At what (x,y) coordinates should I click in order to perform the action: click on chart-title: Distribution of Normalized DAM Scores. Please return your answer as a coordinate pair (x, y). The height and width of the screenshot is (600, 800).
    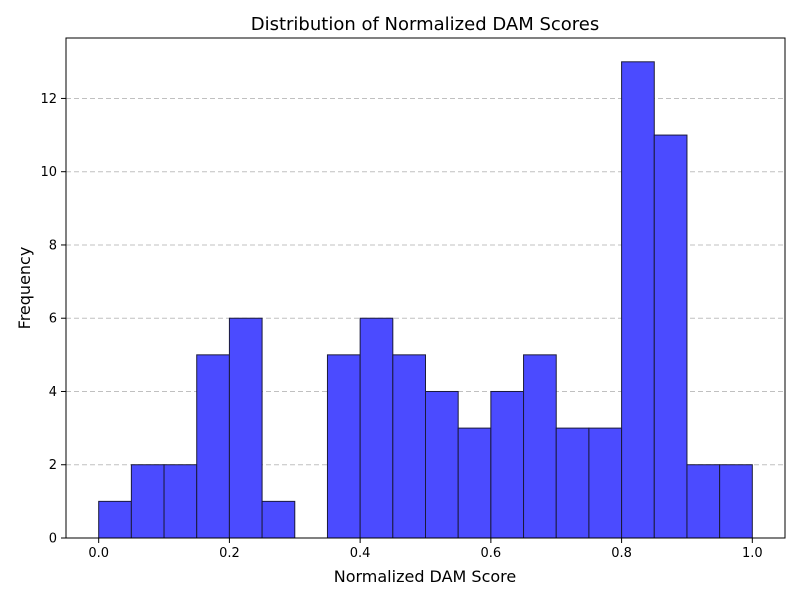
    Looking at the image, I should click on (425, 24).